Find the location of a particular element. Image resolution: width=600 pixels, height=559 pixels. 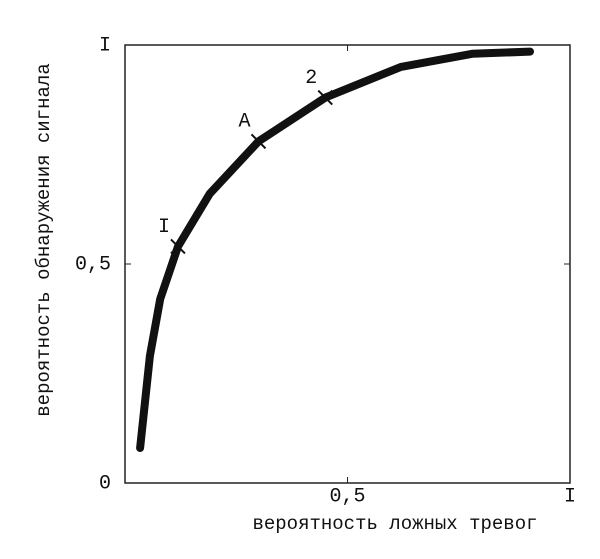

x-tick-label: I is located at coordinates (570, 496).